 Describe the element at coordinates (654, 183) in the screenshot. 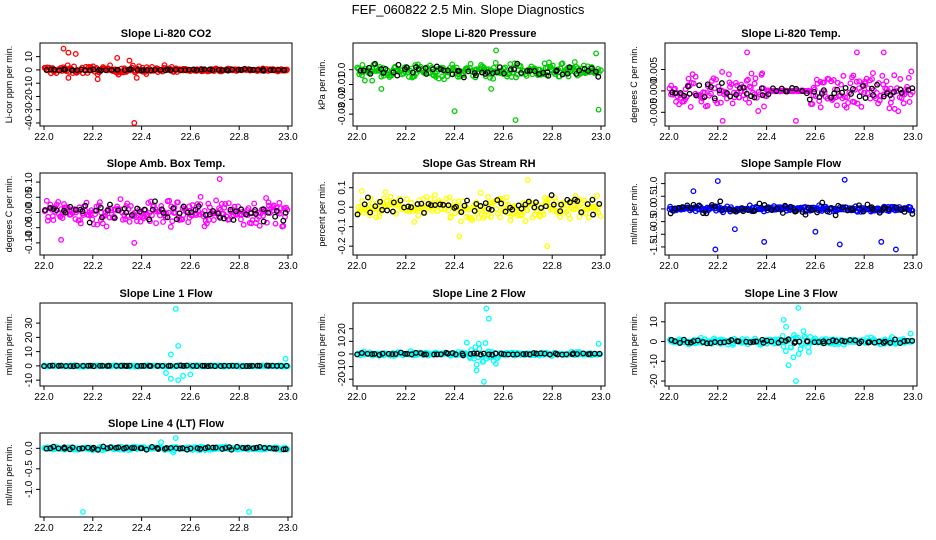

I see `y-tick-label: 1.0` at that location.